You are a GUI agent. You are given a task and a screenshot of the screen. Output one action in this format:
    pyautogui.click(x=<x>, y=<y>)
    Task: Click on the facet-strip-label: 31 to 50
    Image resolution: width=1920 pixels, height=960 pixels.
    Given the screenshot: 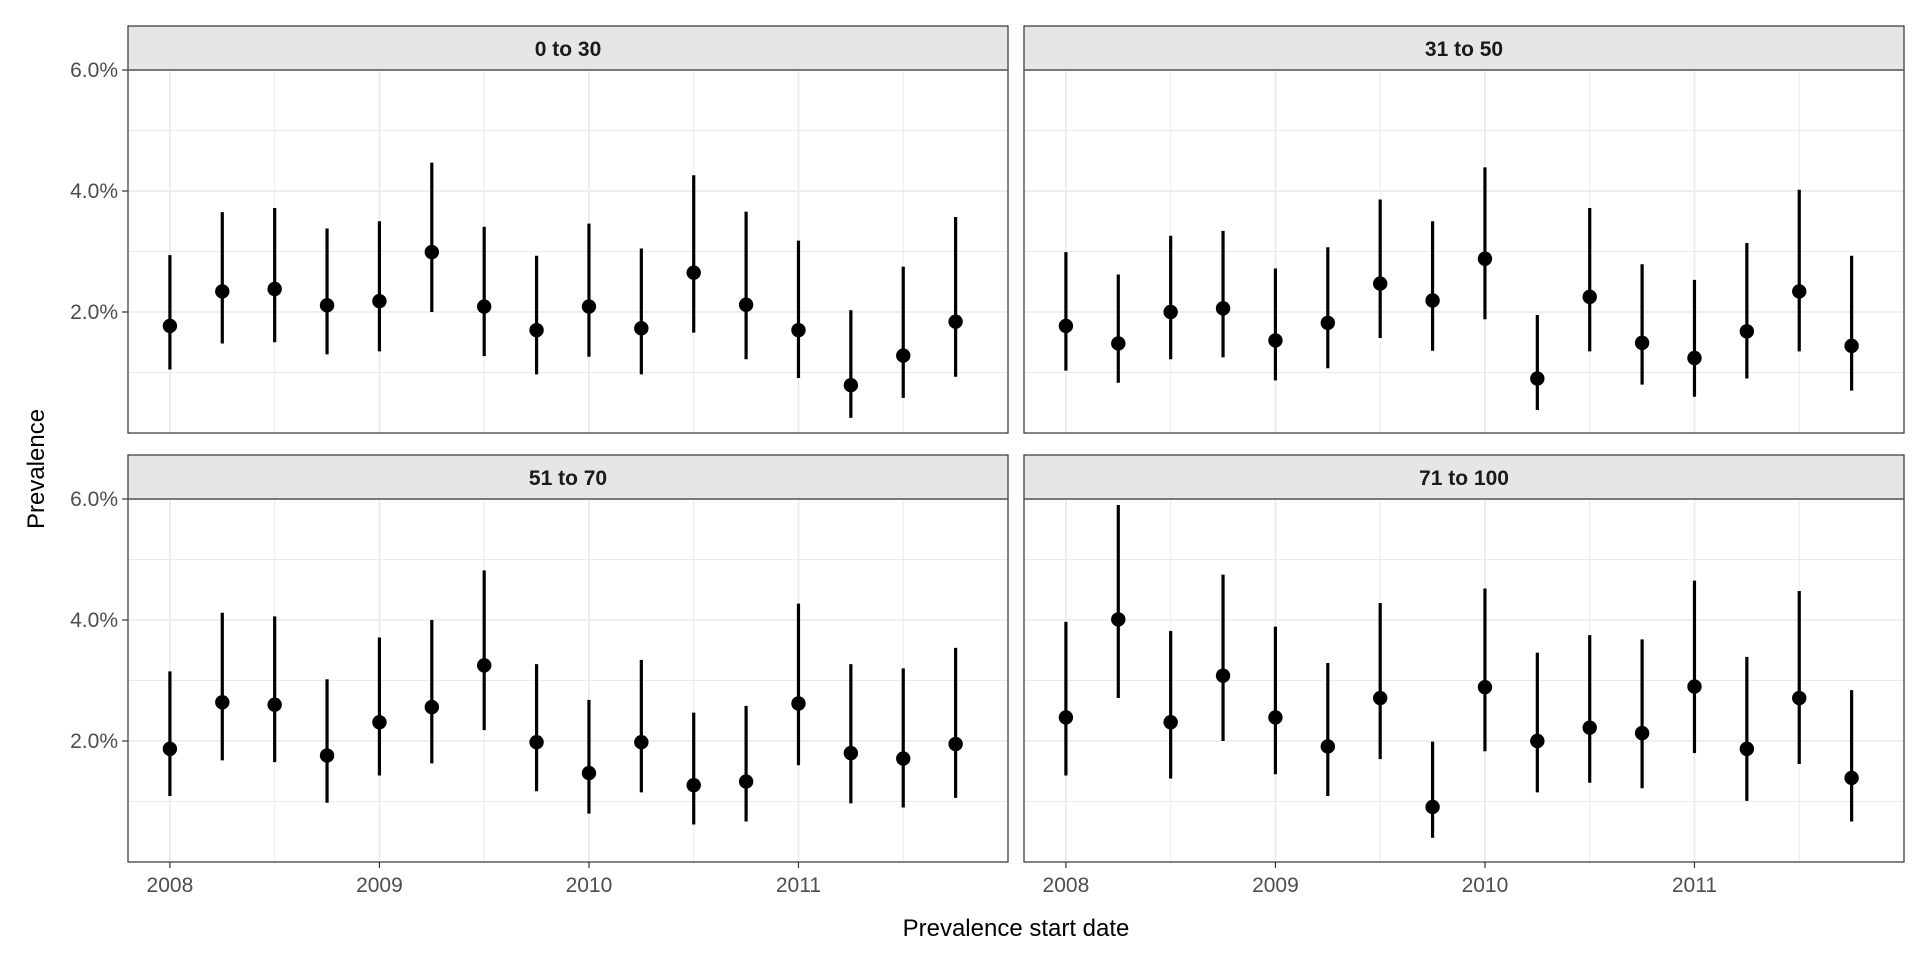 What is the action you would take?
    pyautogui.click(x=1464, y=49)
    